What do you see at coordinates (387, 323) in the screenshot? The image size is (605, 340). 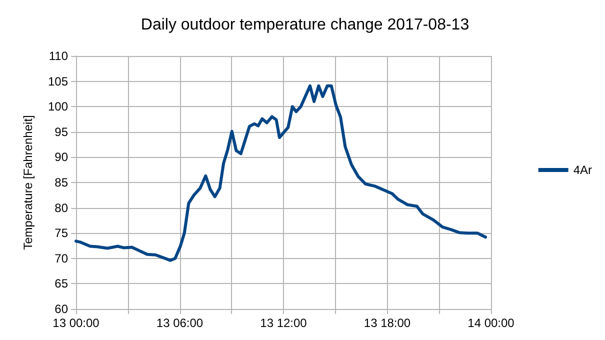 I see `x-tick-label: 13 18:00` at bounding box center [387, 323].